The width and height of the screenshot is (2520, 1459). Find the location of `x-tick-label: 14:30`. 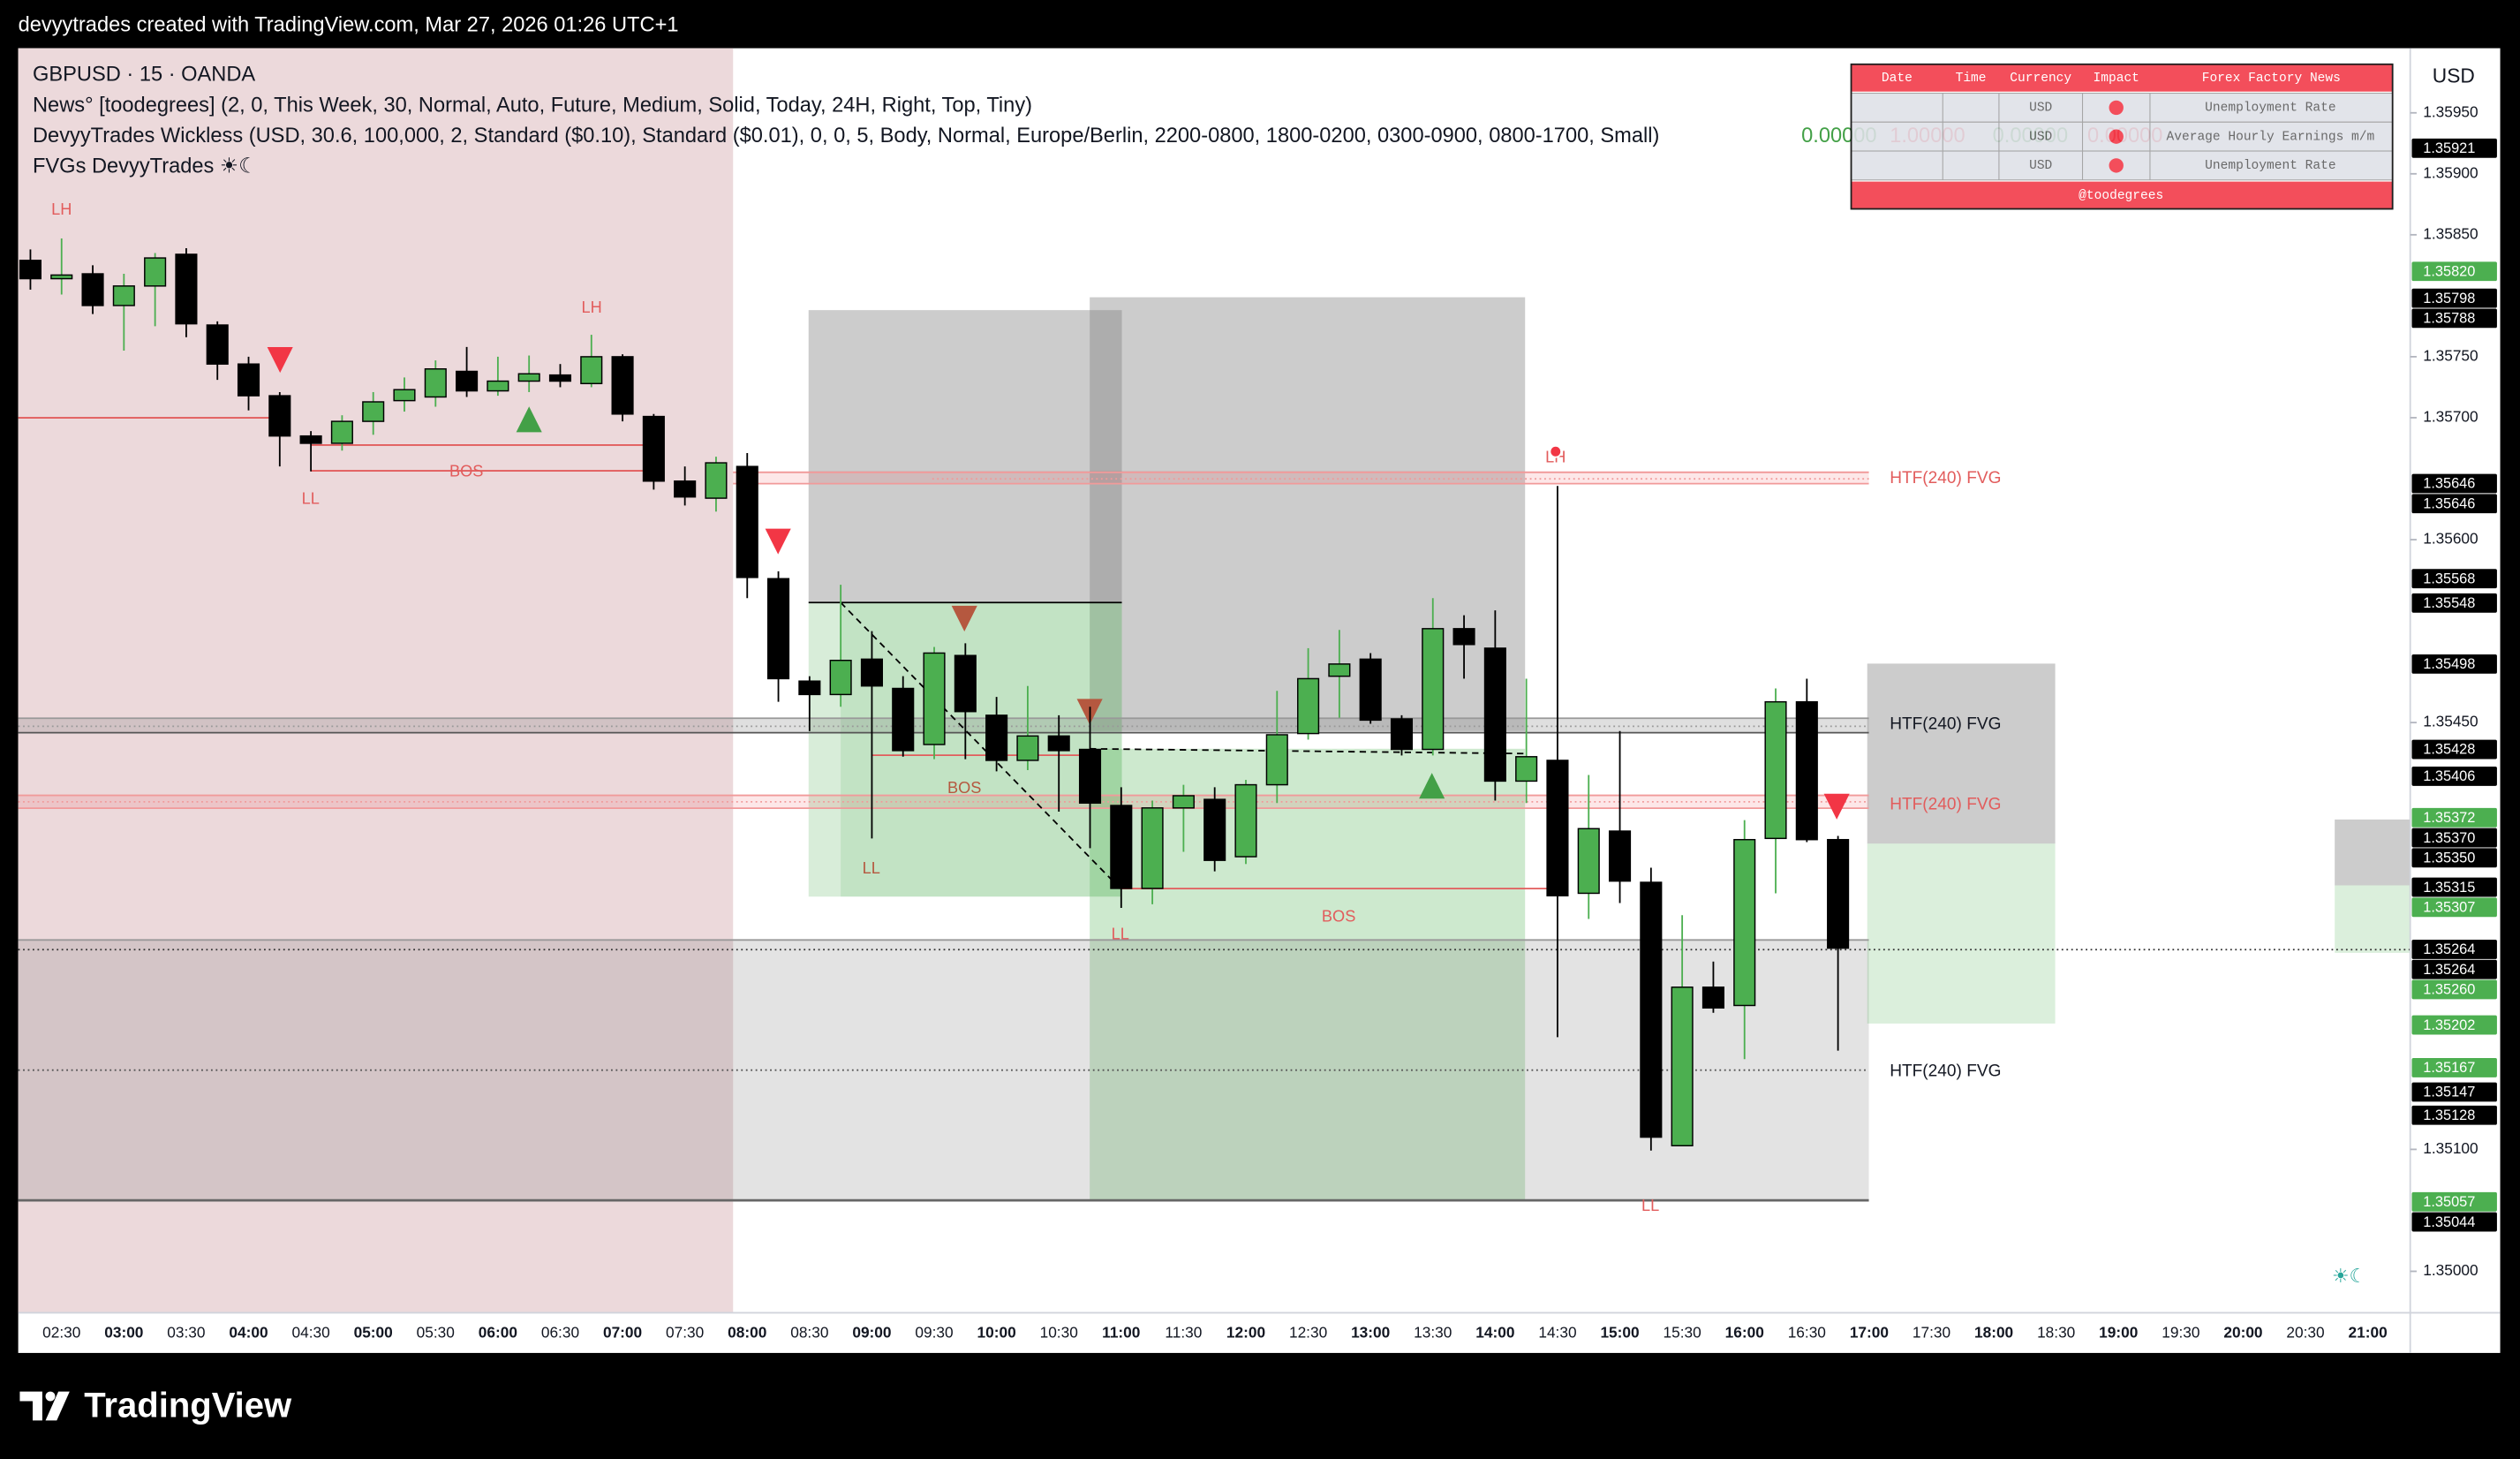

x-tick-label: 14:30 is located at coordinates (1557, 1333).